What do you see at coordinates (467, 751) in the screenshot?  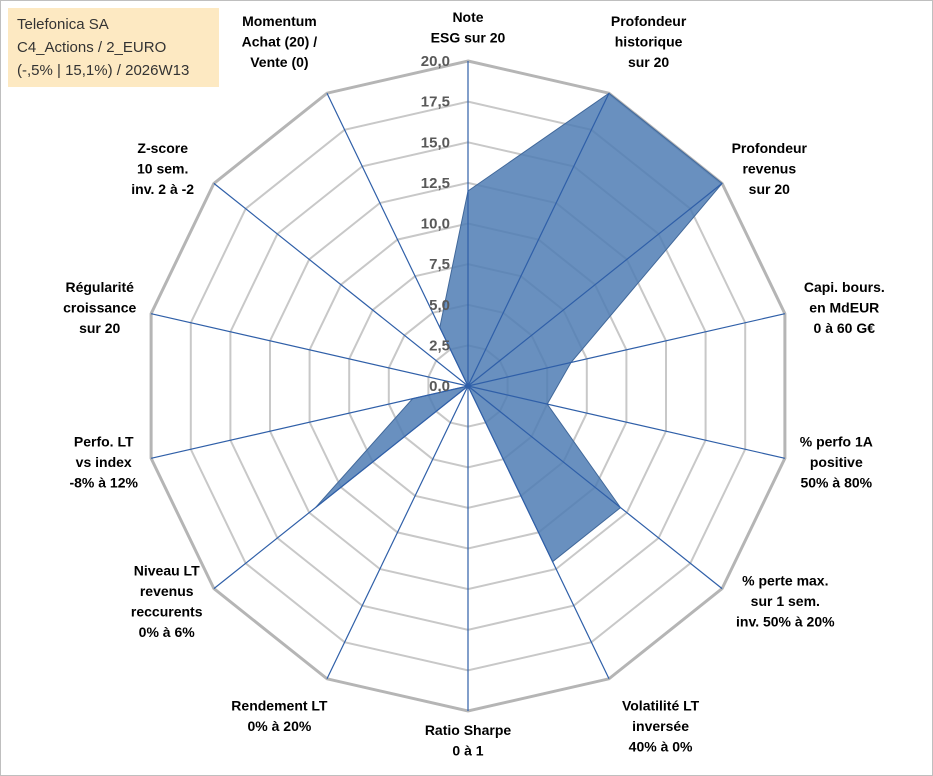 I see `axis-label-line: 0 à 1` at bounding box center [467, 751].